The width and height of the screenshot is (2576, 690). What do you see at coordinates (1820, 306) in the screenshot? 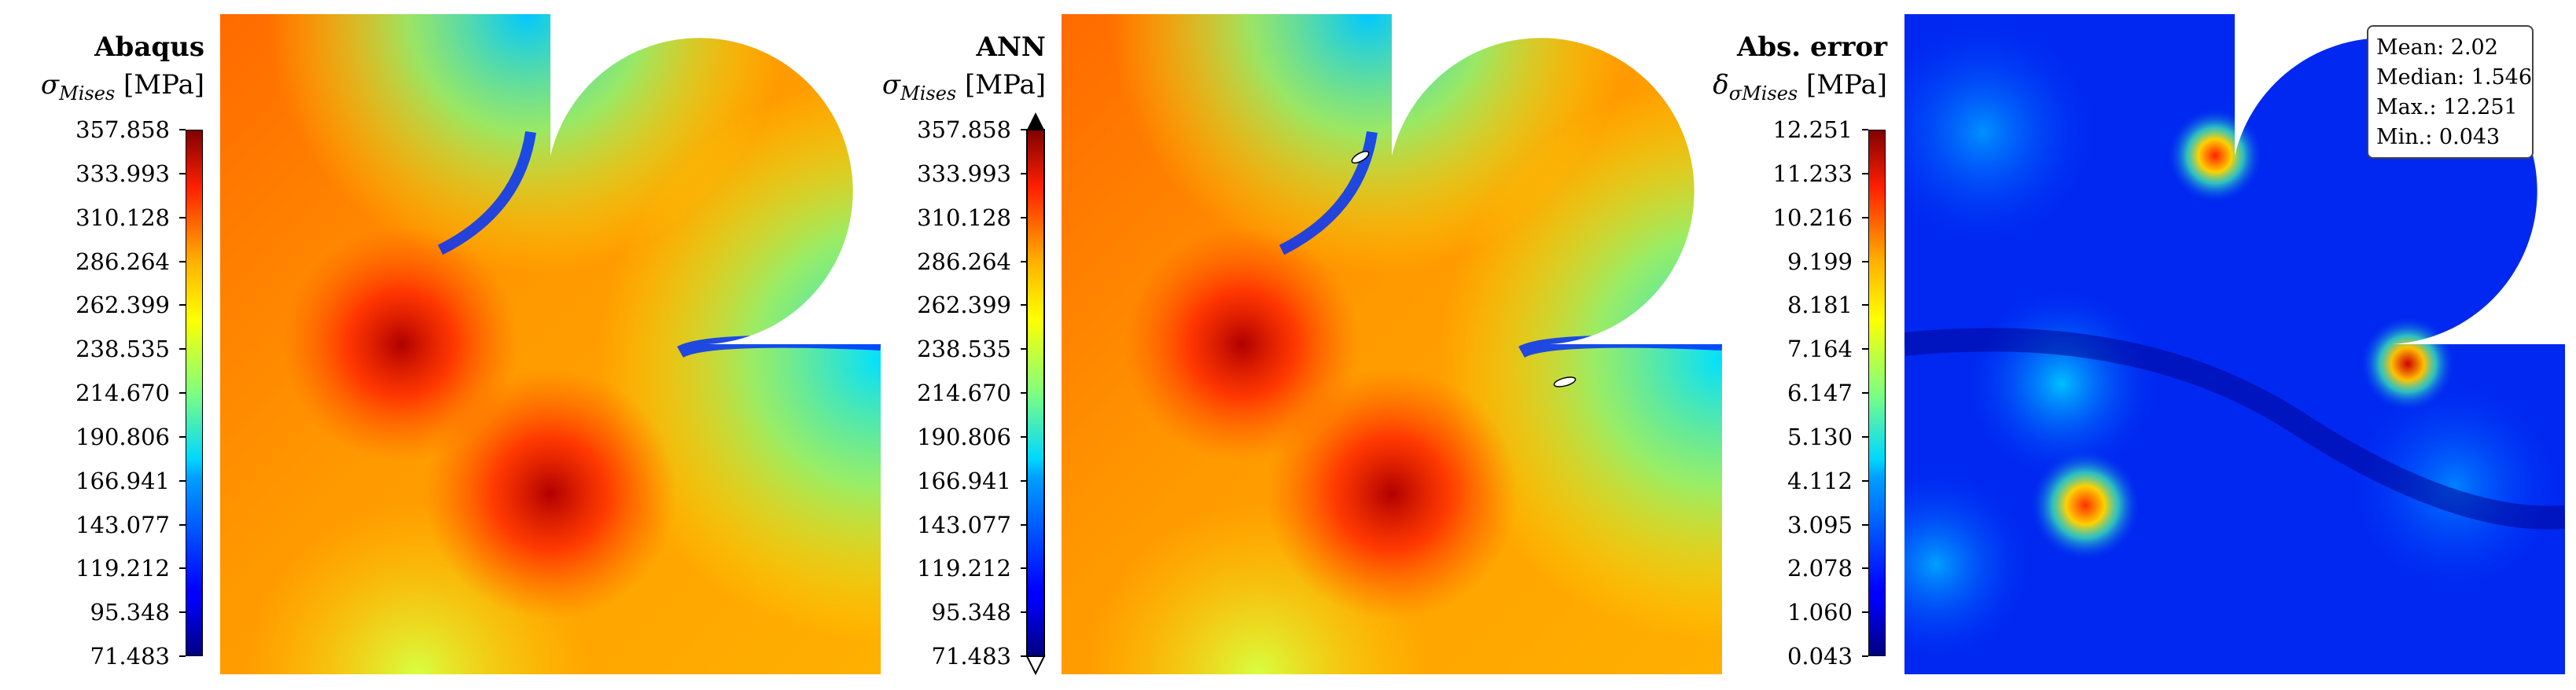
I see `colorbar-tick-label: 8.181` at bounding box center [1820, 306].